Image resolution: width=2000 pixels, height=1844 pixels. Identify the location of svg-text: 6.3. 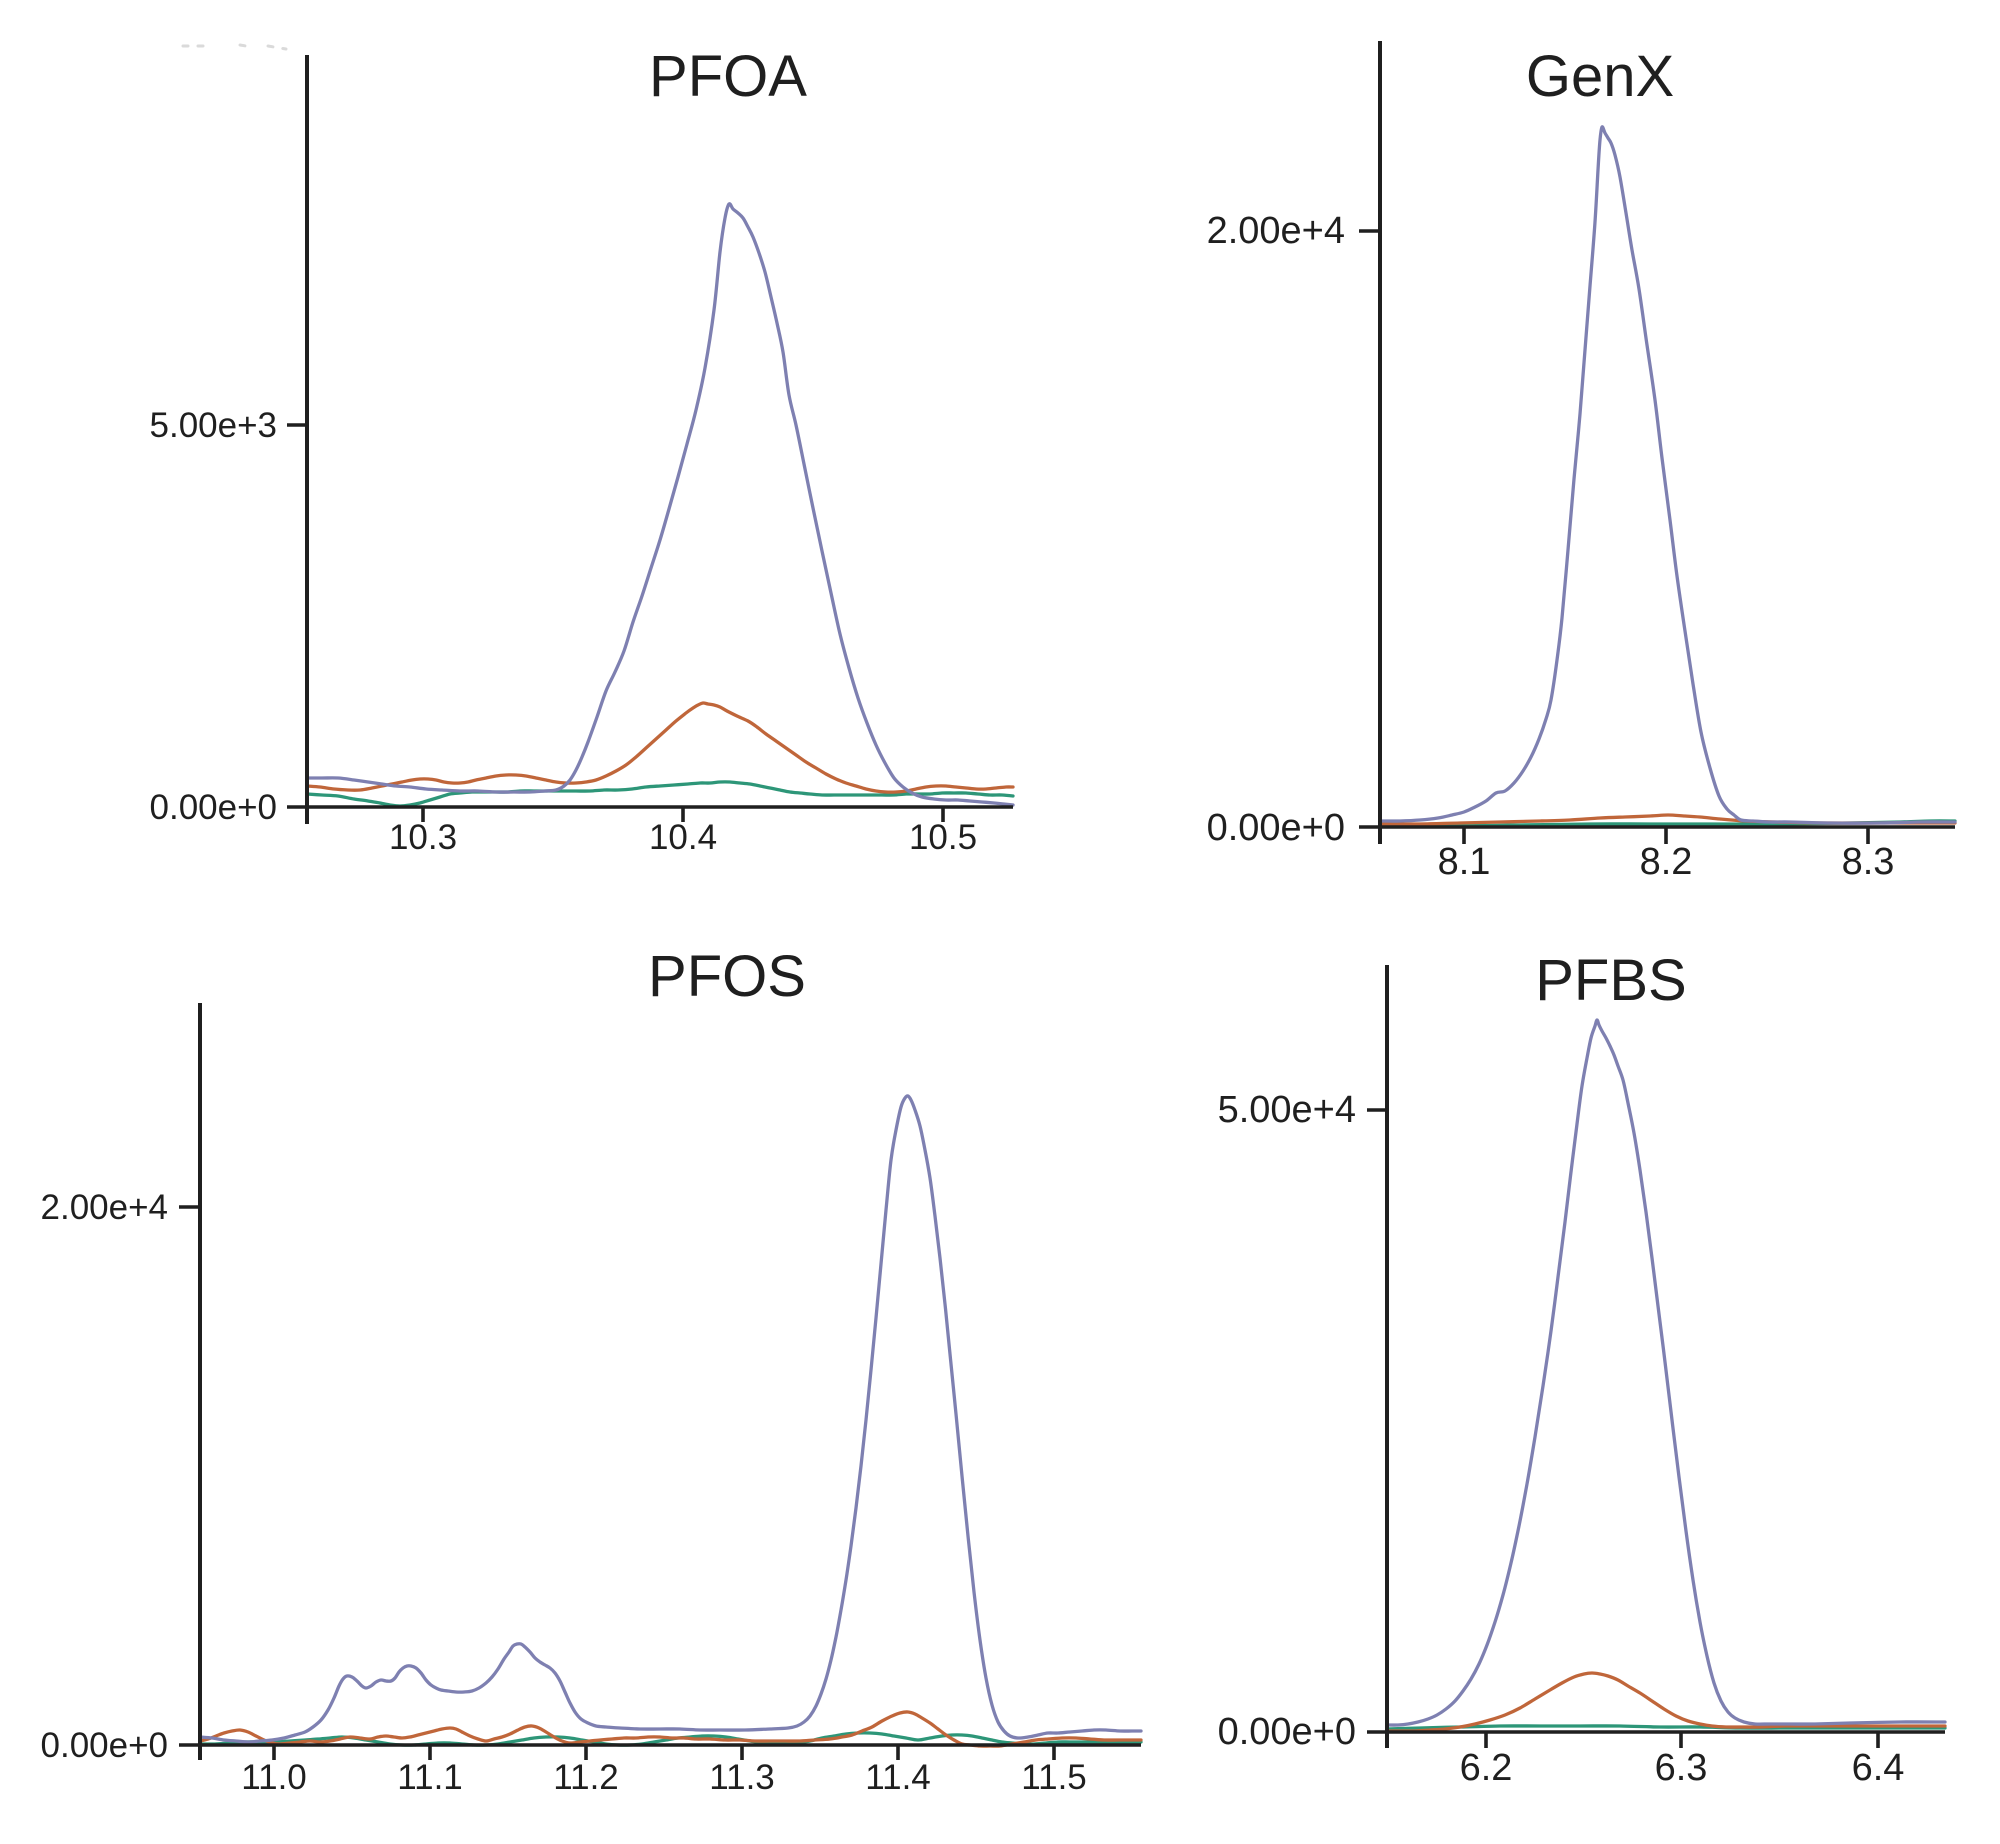
(1681, 1768).